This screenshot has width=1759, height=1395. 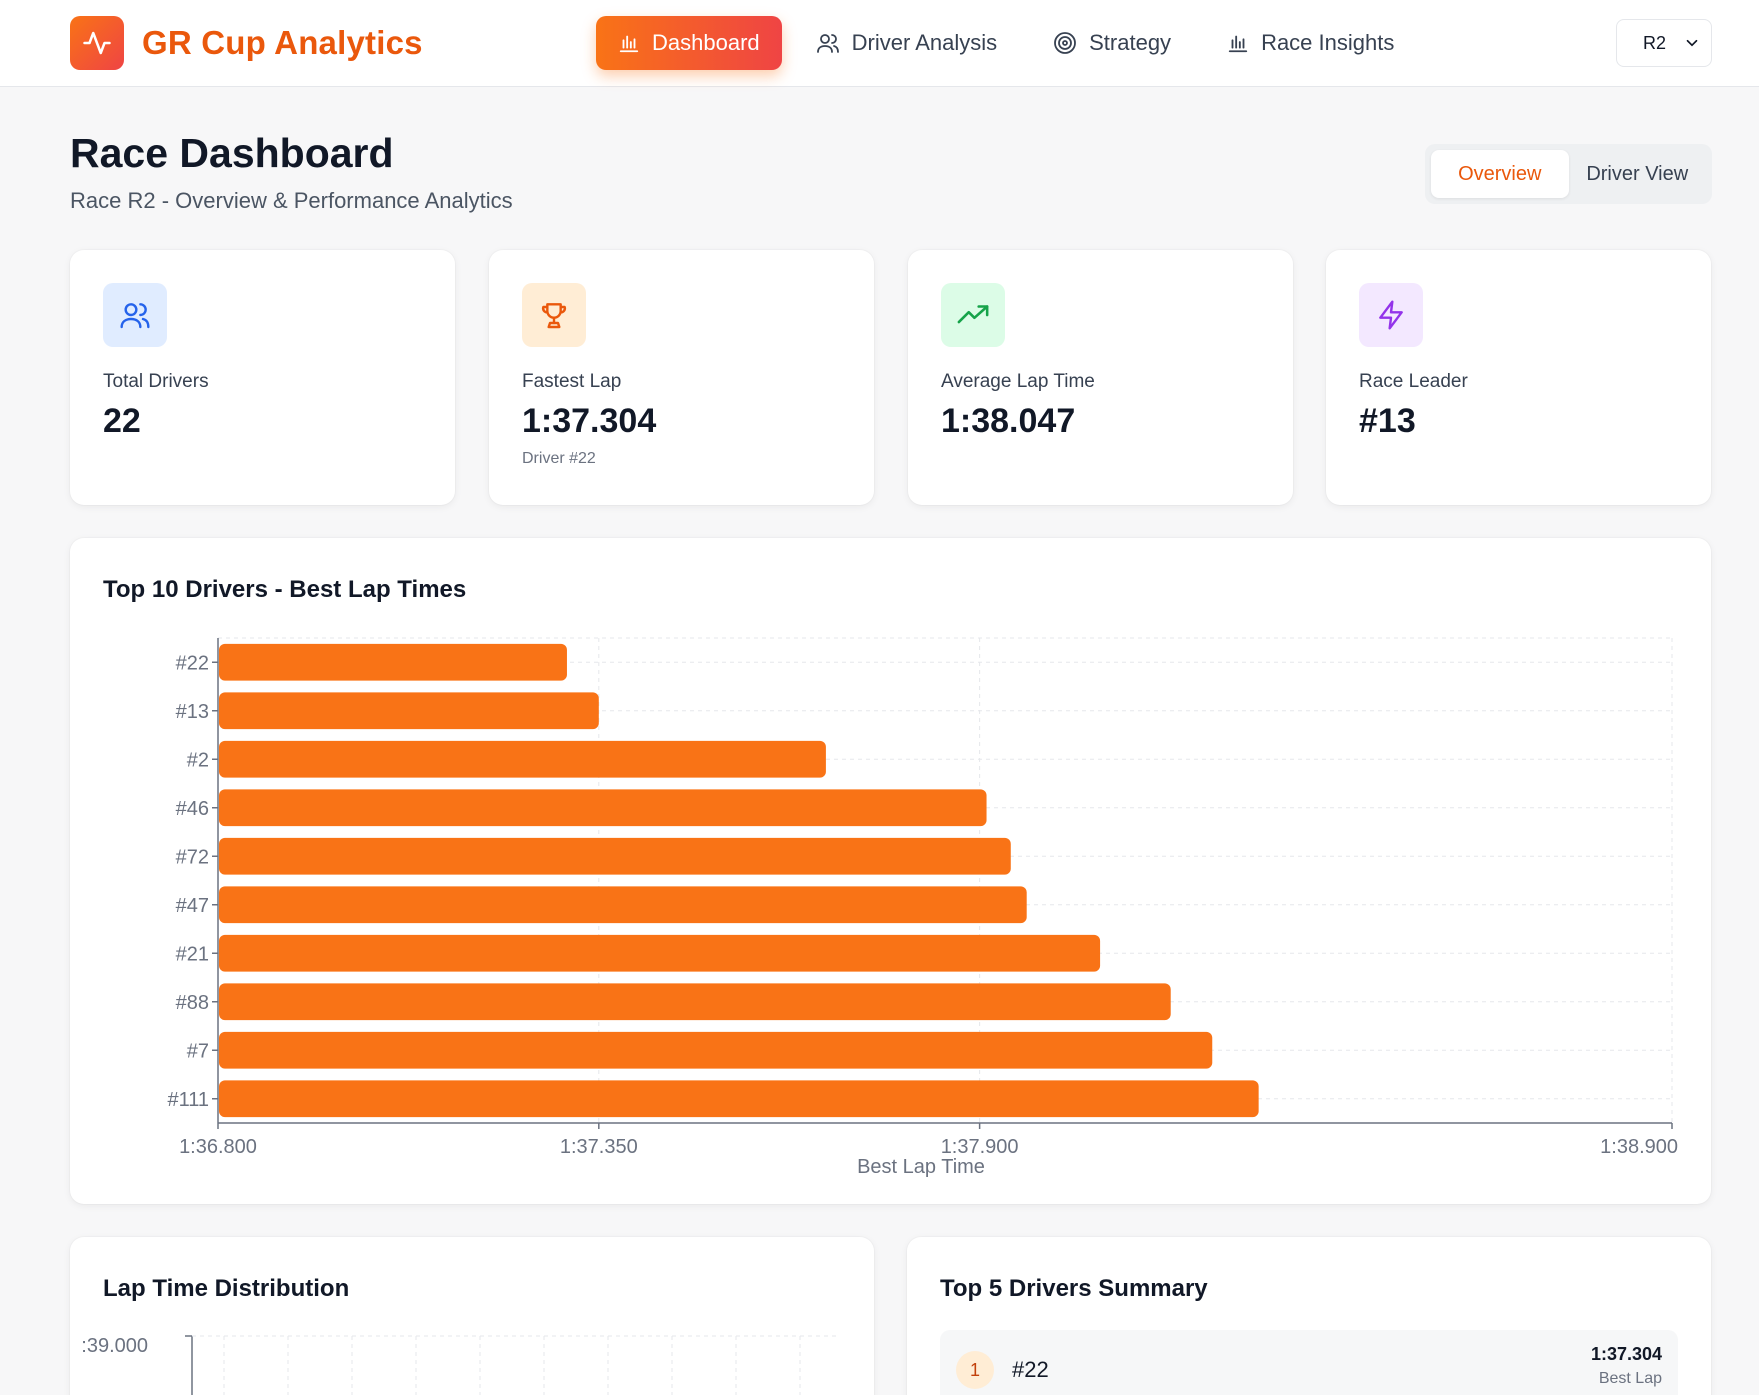 I want to click on summary-time-label: Best Lap, so click(x=1630, y=1378).